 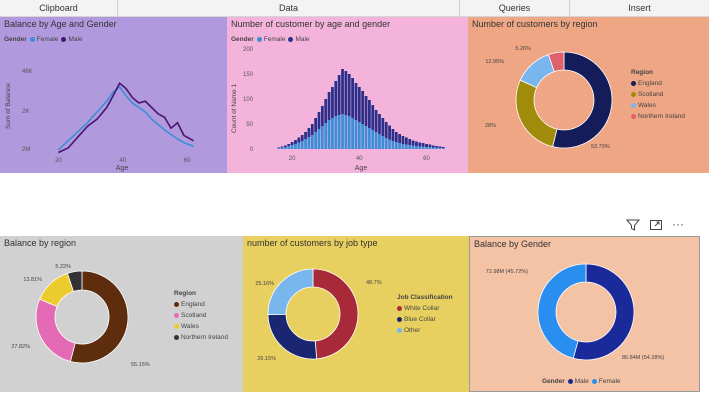 I want to click on donut-slice-male, so click(x=603, y=312).